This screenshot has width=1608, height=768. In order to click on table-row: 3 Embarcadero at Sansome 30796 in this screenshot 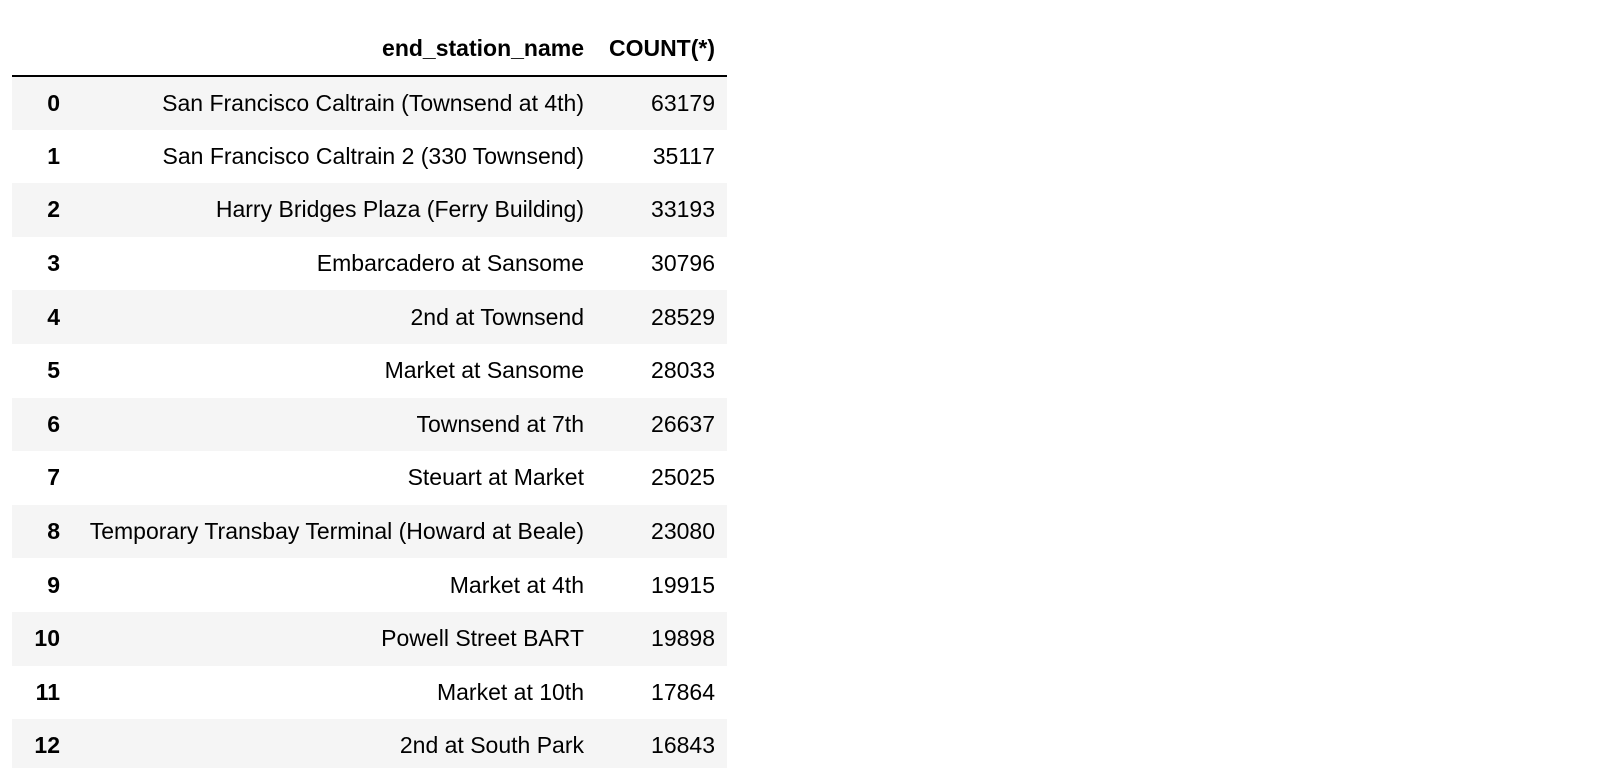, I will do `click(369, 263)`.